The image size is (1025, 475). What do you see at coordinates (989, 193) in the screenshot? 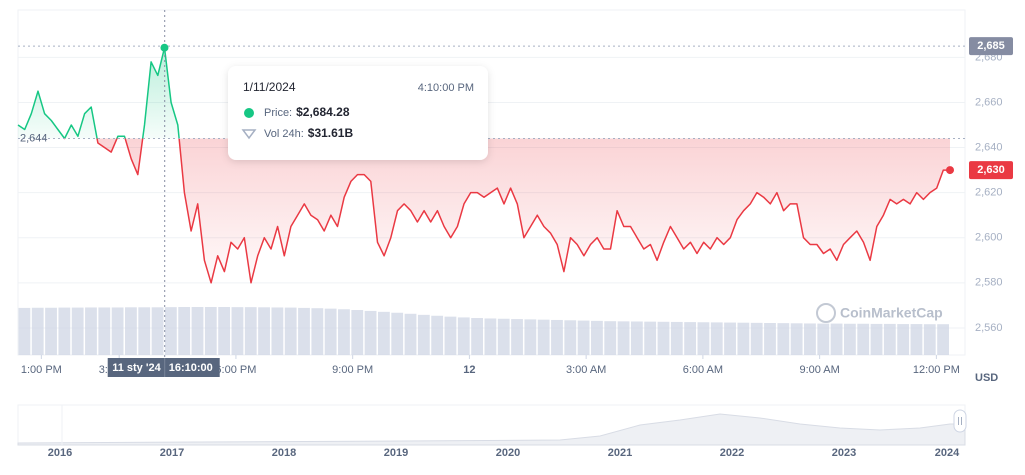
I see `y-tick-label: 2,620` at bounding box center [989, 193].